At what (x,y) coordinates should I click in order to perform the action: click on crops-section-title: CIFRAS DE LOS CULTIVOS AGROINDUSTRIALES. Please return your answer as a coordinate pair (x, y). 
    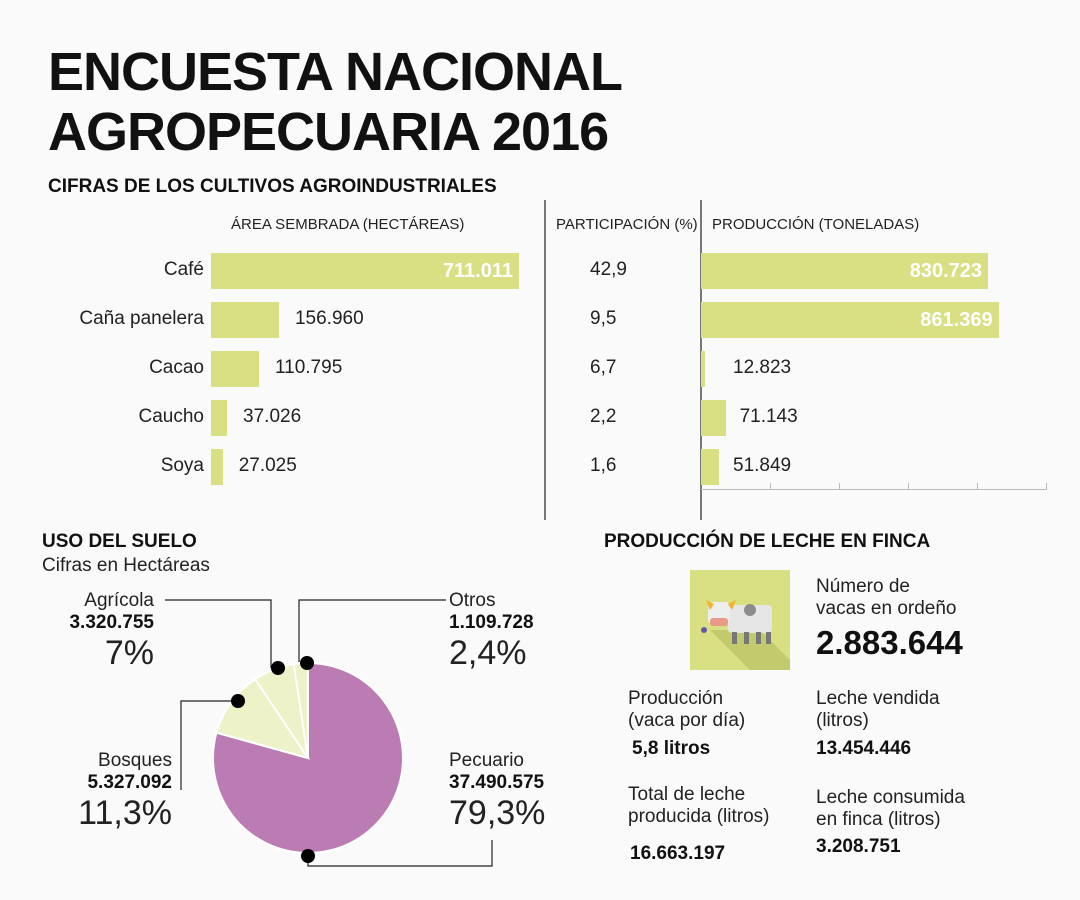
    Looking at the image, I should click on (272, 186).